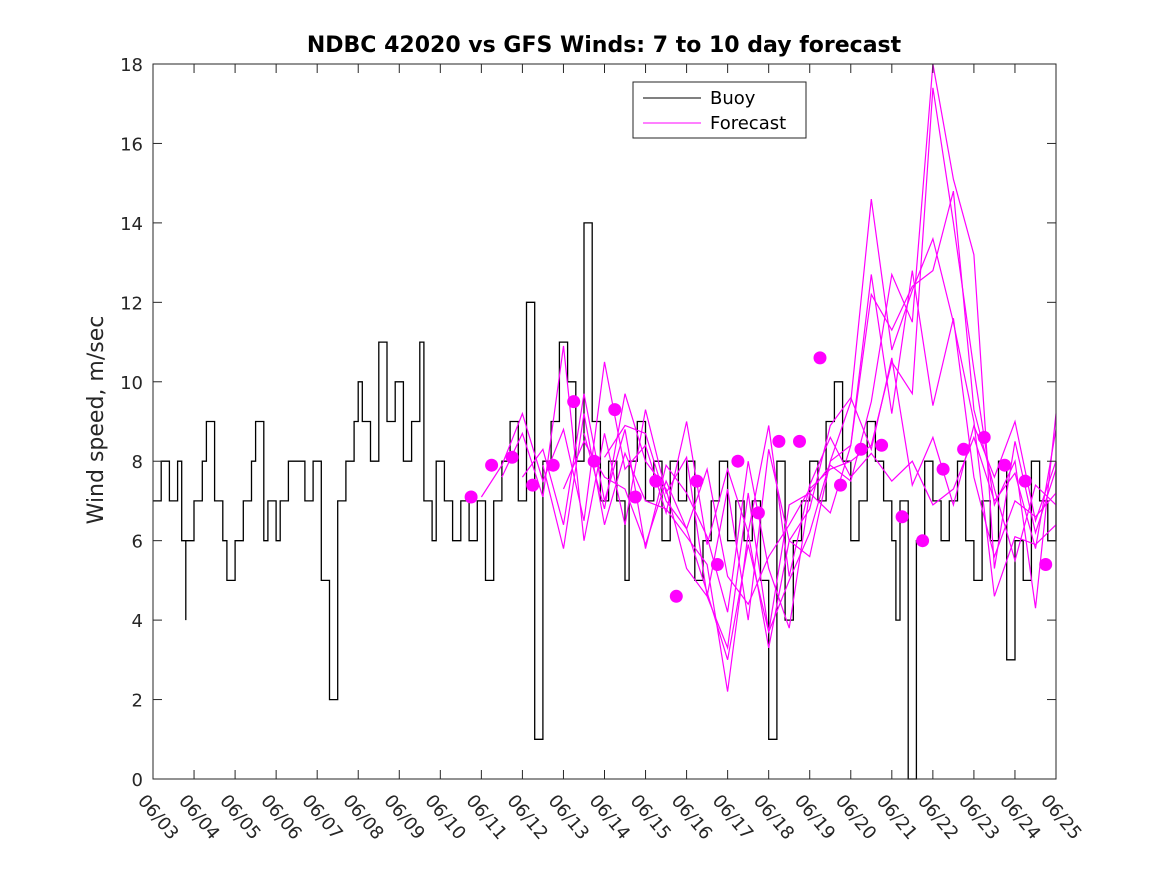  Describe the element at coordinates (733, 98) in the screenshot. I see `legend-label-buoy: Buoy` at that location.